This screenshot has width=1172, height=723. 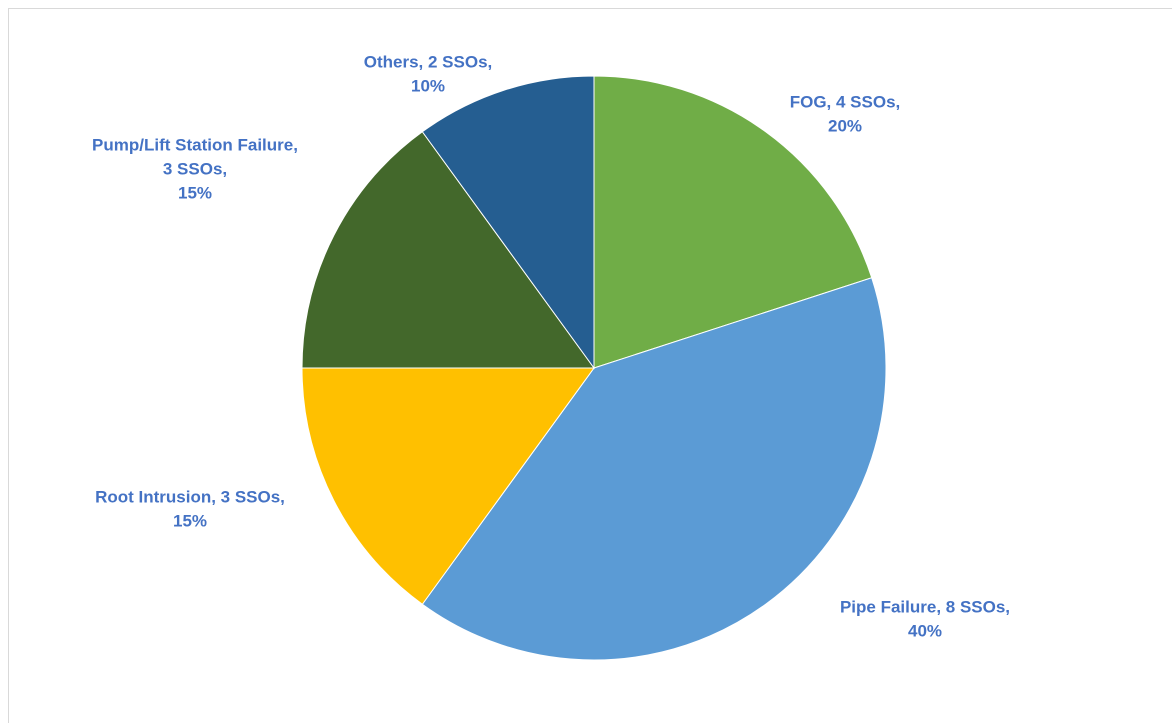 What do you see at coordinates (428, 85) in the screenshot?
I see `data-label: 10%` at bounding box center [428, 85].